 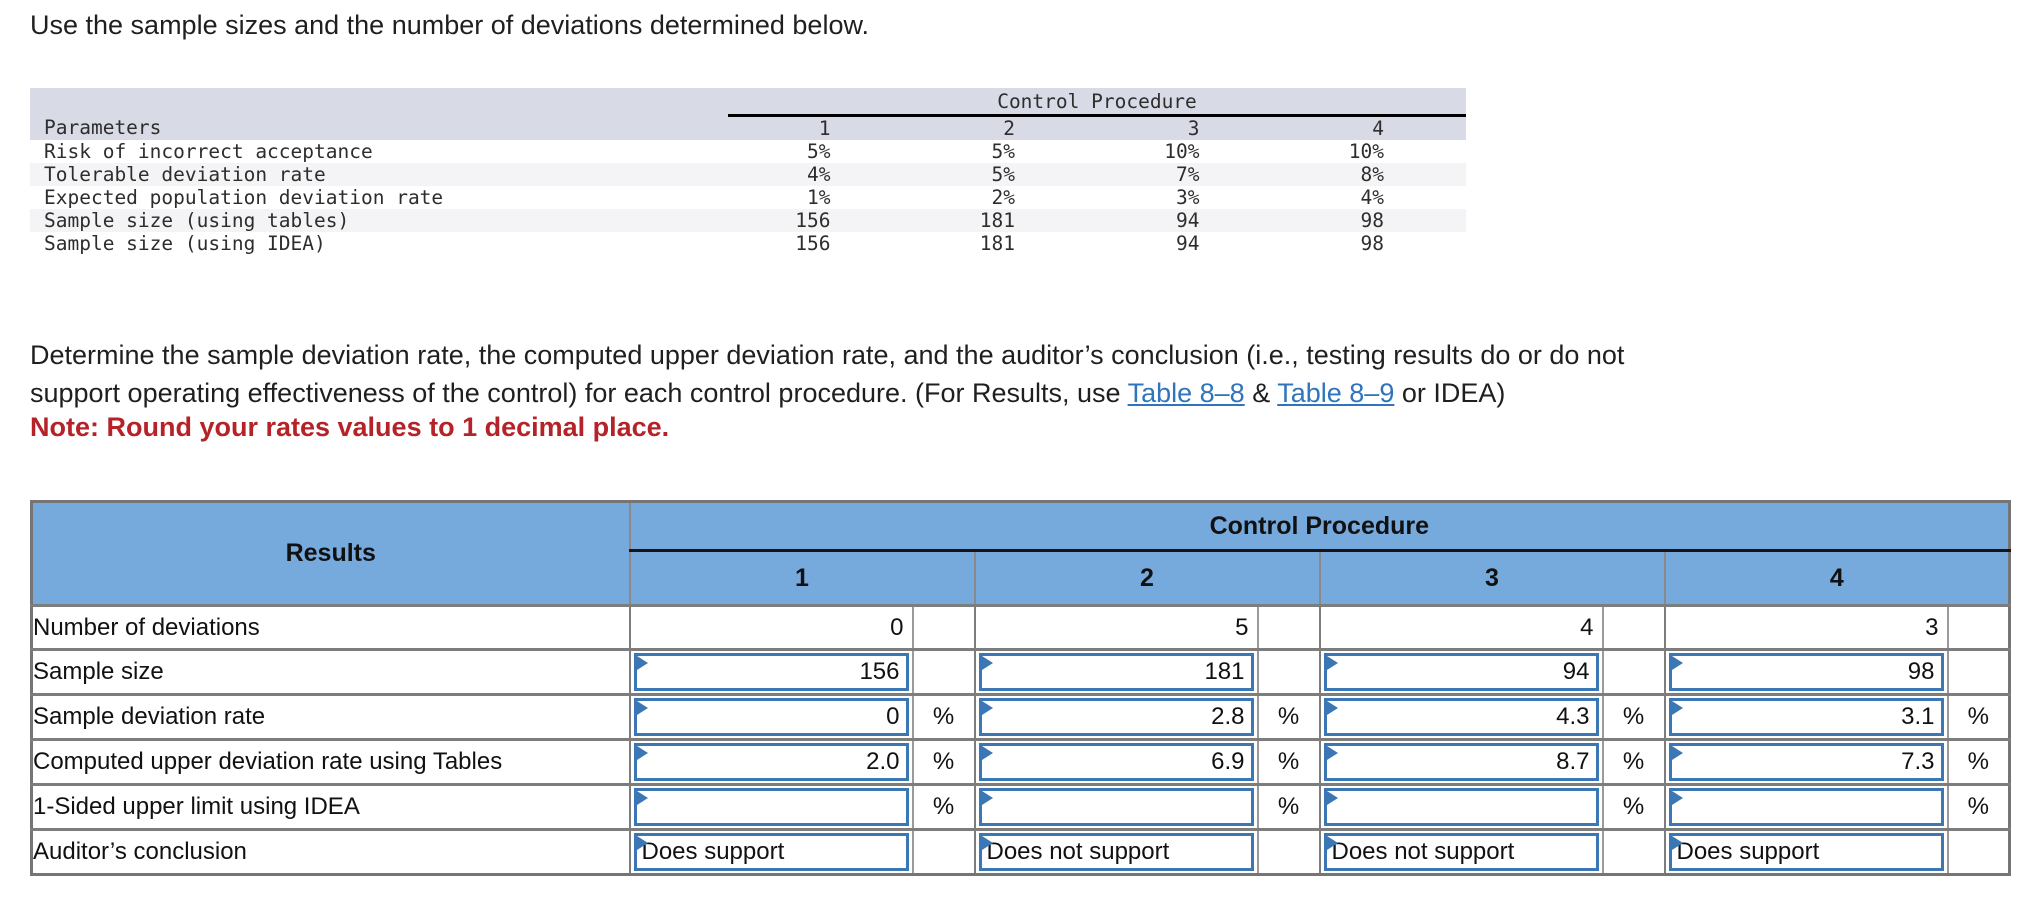 What do you see at coordinates (1188, 197) in the screenshot?
I see `param-value: 3%` at bounding box center [1188, 197].